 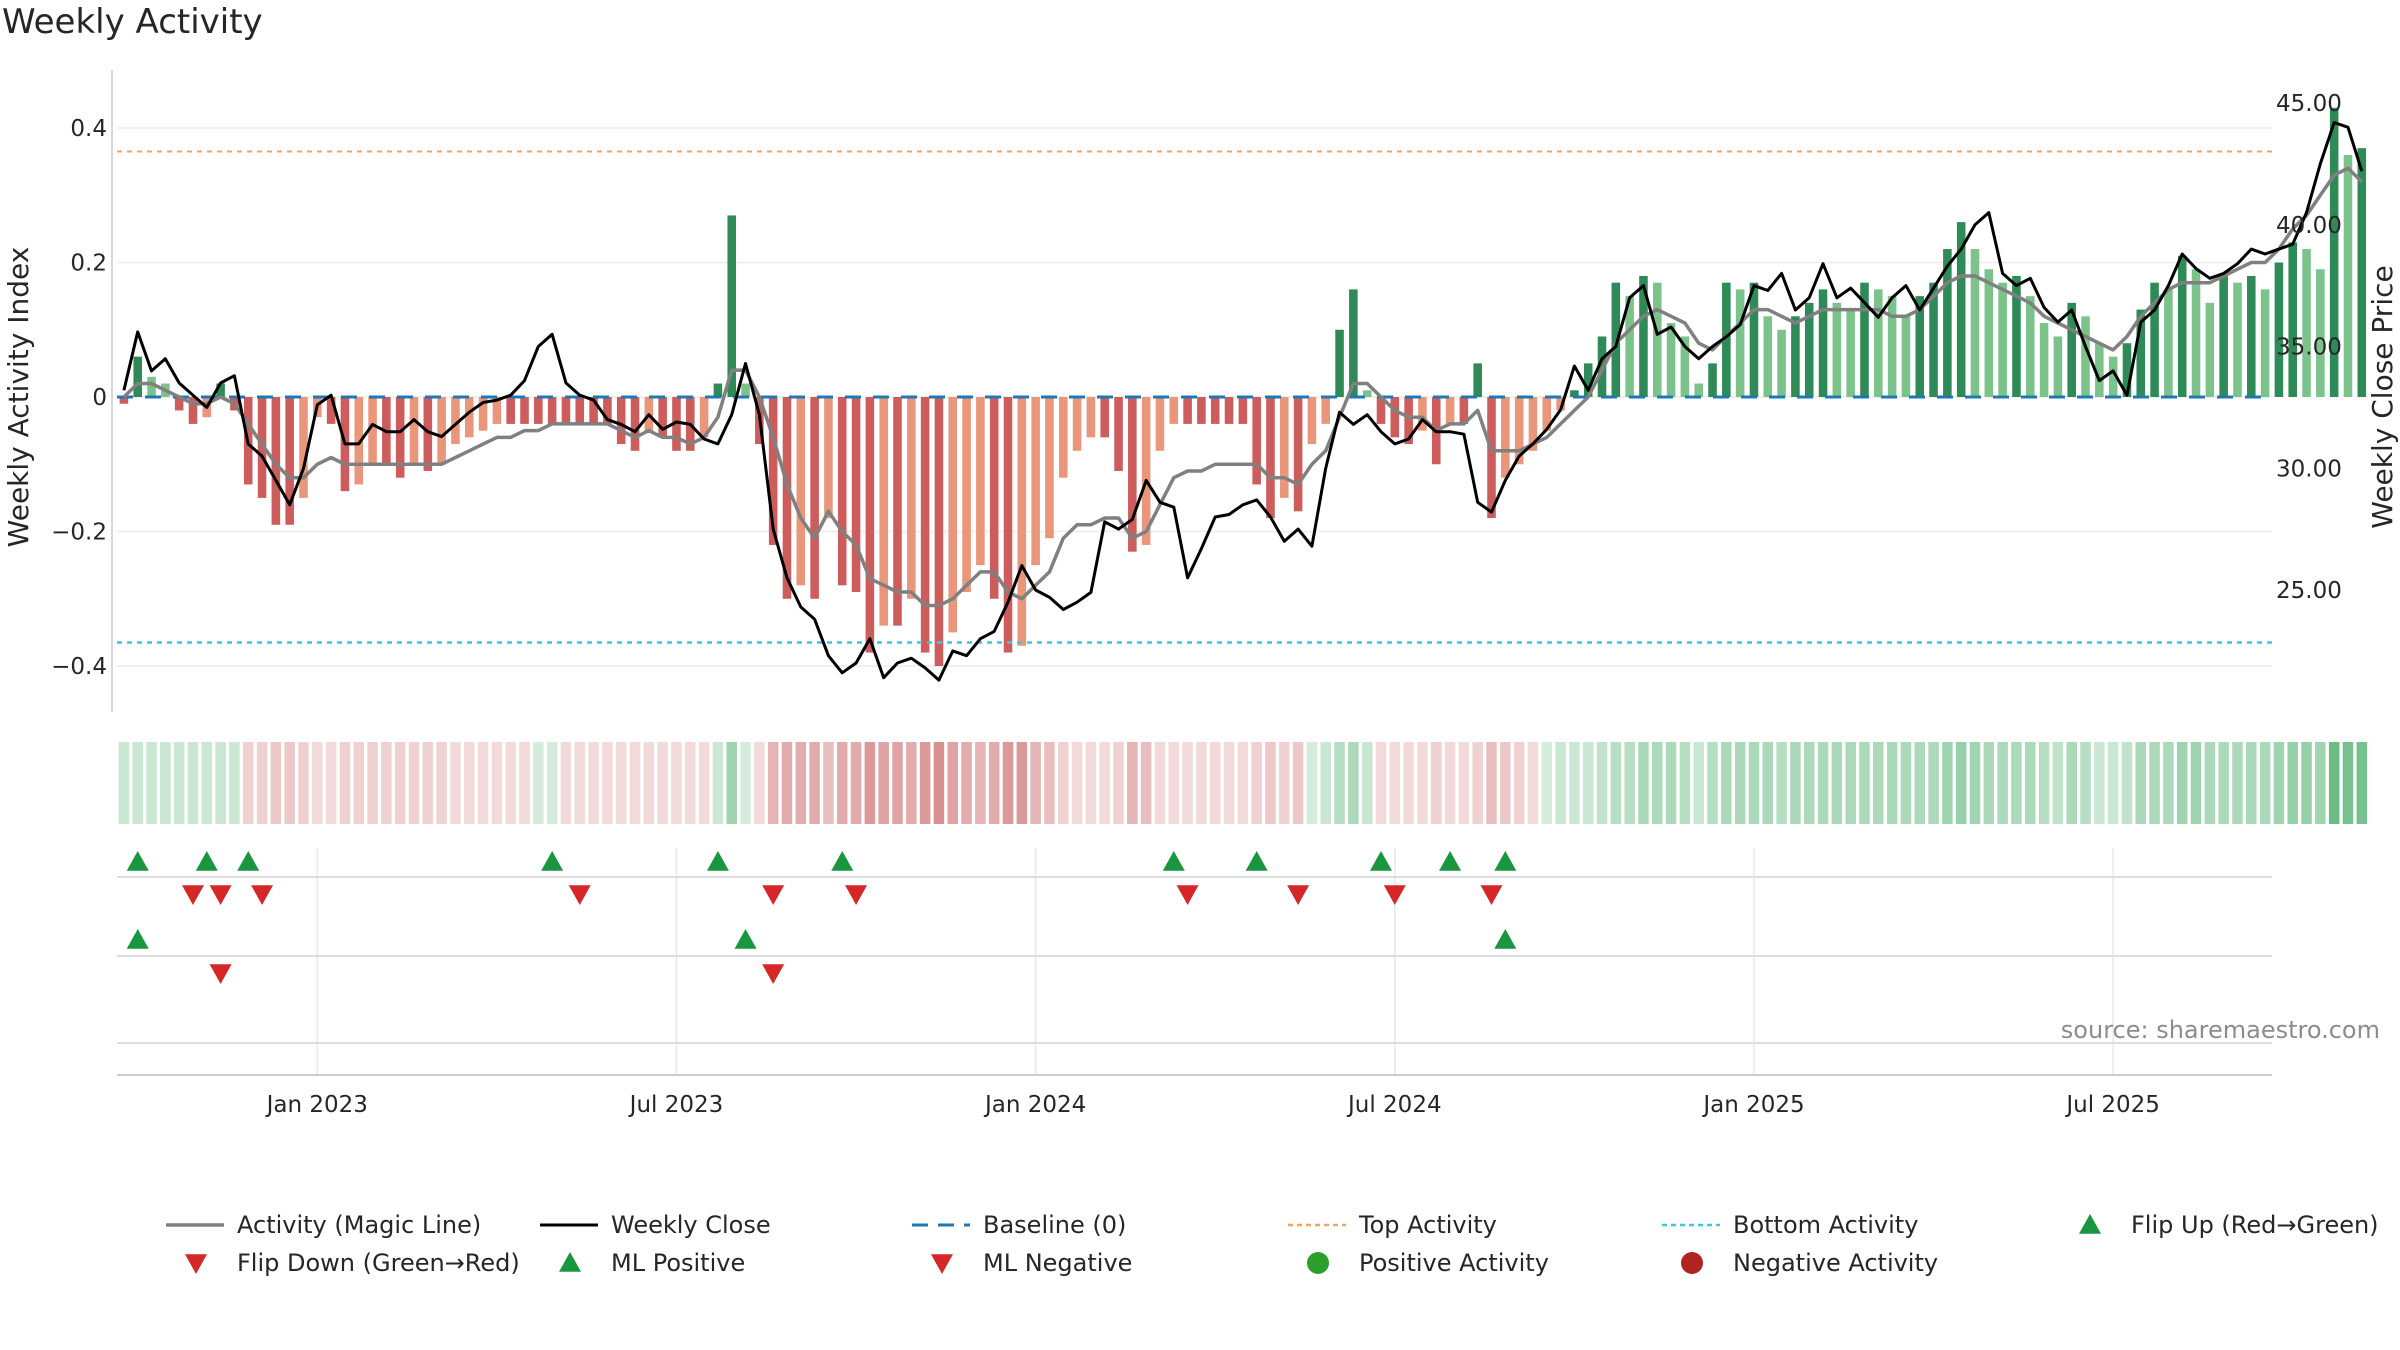 What do you see at coordinates (1243, 783) in the screenshot?
I see `activity-heat-strip` at bounding box center [1243, 783].